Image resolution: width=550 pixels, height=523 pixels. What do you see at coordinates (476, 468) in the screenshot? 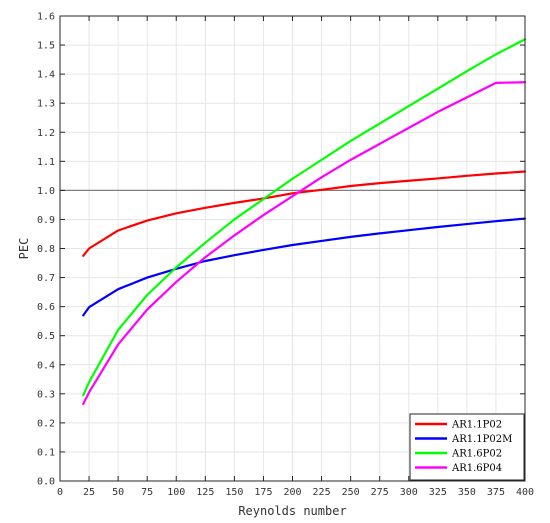
I see `legend-label-ar1-6p04: AR1.6P04` at bounding box center [476, 468].